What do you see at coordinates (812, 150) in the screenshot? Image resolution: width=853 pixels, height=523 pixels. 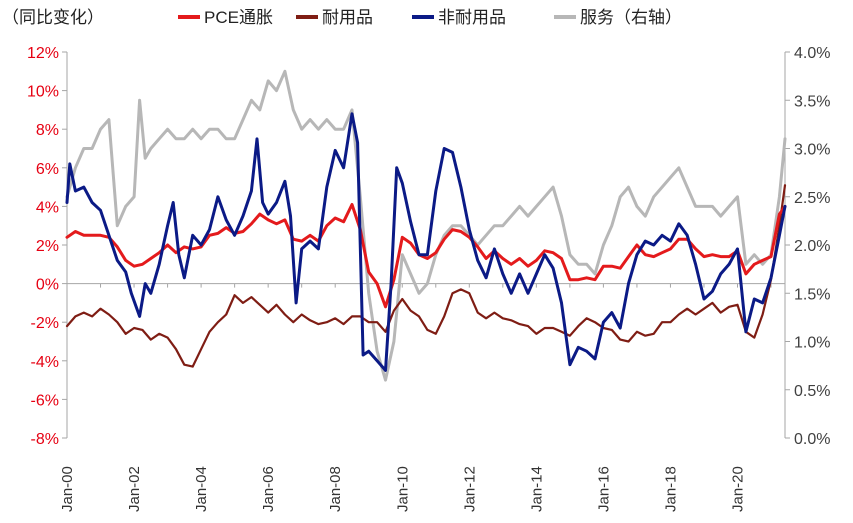 I see `right-tick-label: 3.0%` at bounding box center [812, 150].